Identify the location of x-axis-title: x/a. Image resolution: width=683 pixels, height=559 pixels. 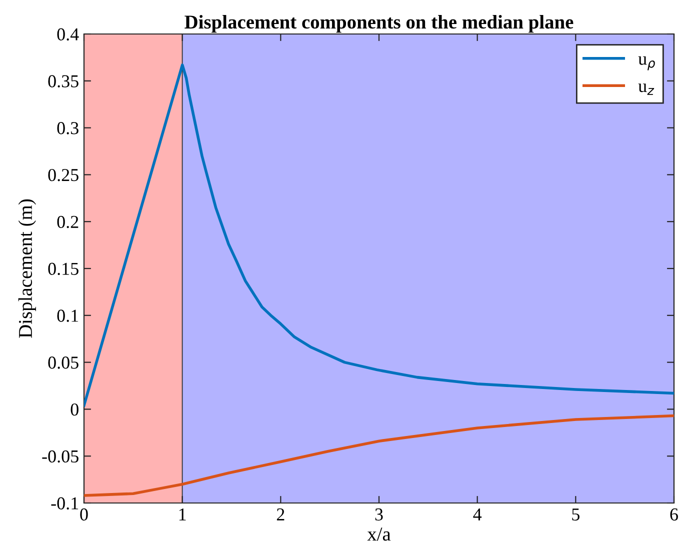
(379, 534).